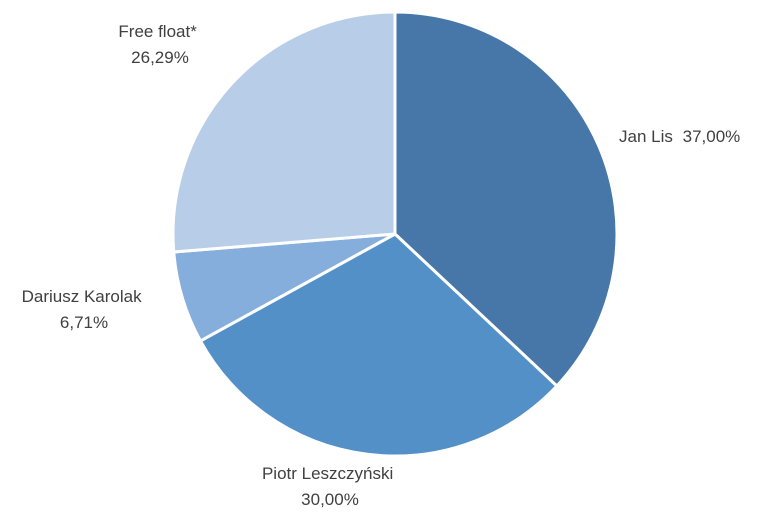  What do you see at coordinates (82, 296) in the screenshot?
I see `slice-label-dariusz-karolak-name: Dariusz Karolak` at bounding box center [82, 296].